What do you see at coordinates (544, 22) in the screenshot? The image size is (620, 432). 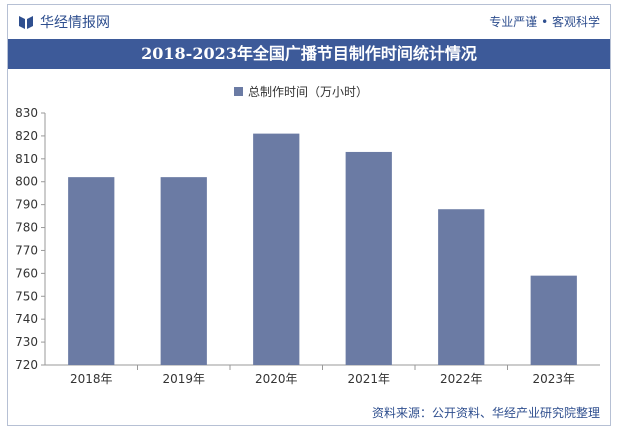 I see `slogan: 专业严谨 • 客观科学` at bounding box center [544, 22].